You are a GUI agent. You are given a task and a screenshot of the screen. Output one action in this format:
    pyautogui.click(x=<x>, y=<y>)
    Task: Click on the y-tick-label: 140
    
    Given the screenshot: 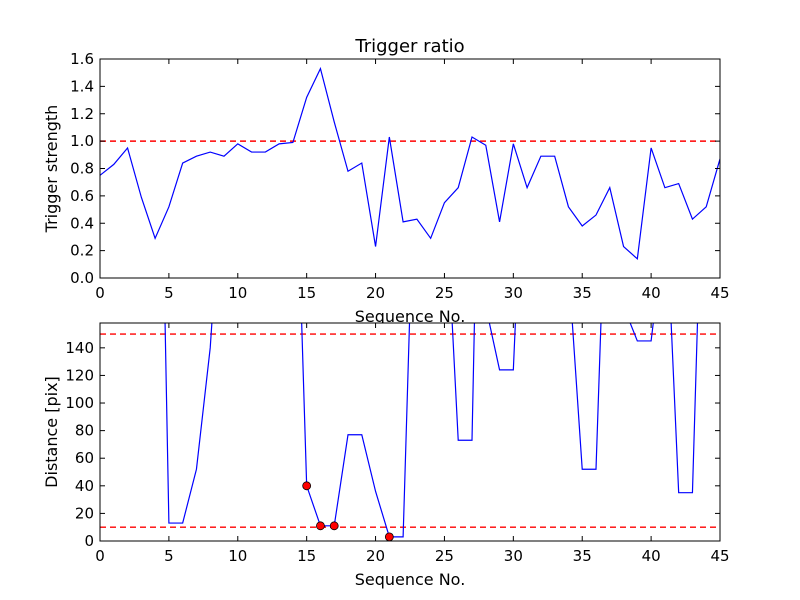 What is the action you would take?
    pyautogui.click(x=79, y=348)
    